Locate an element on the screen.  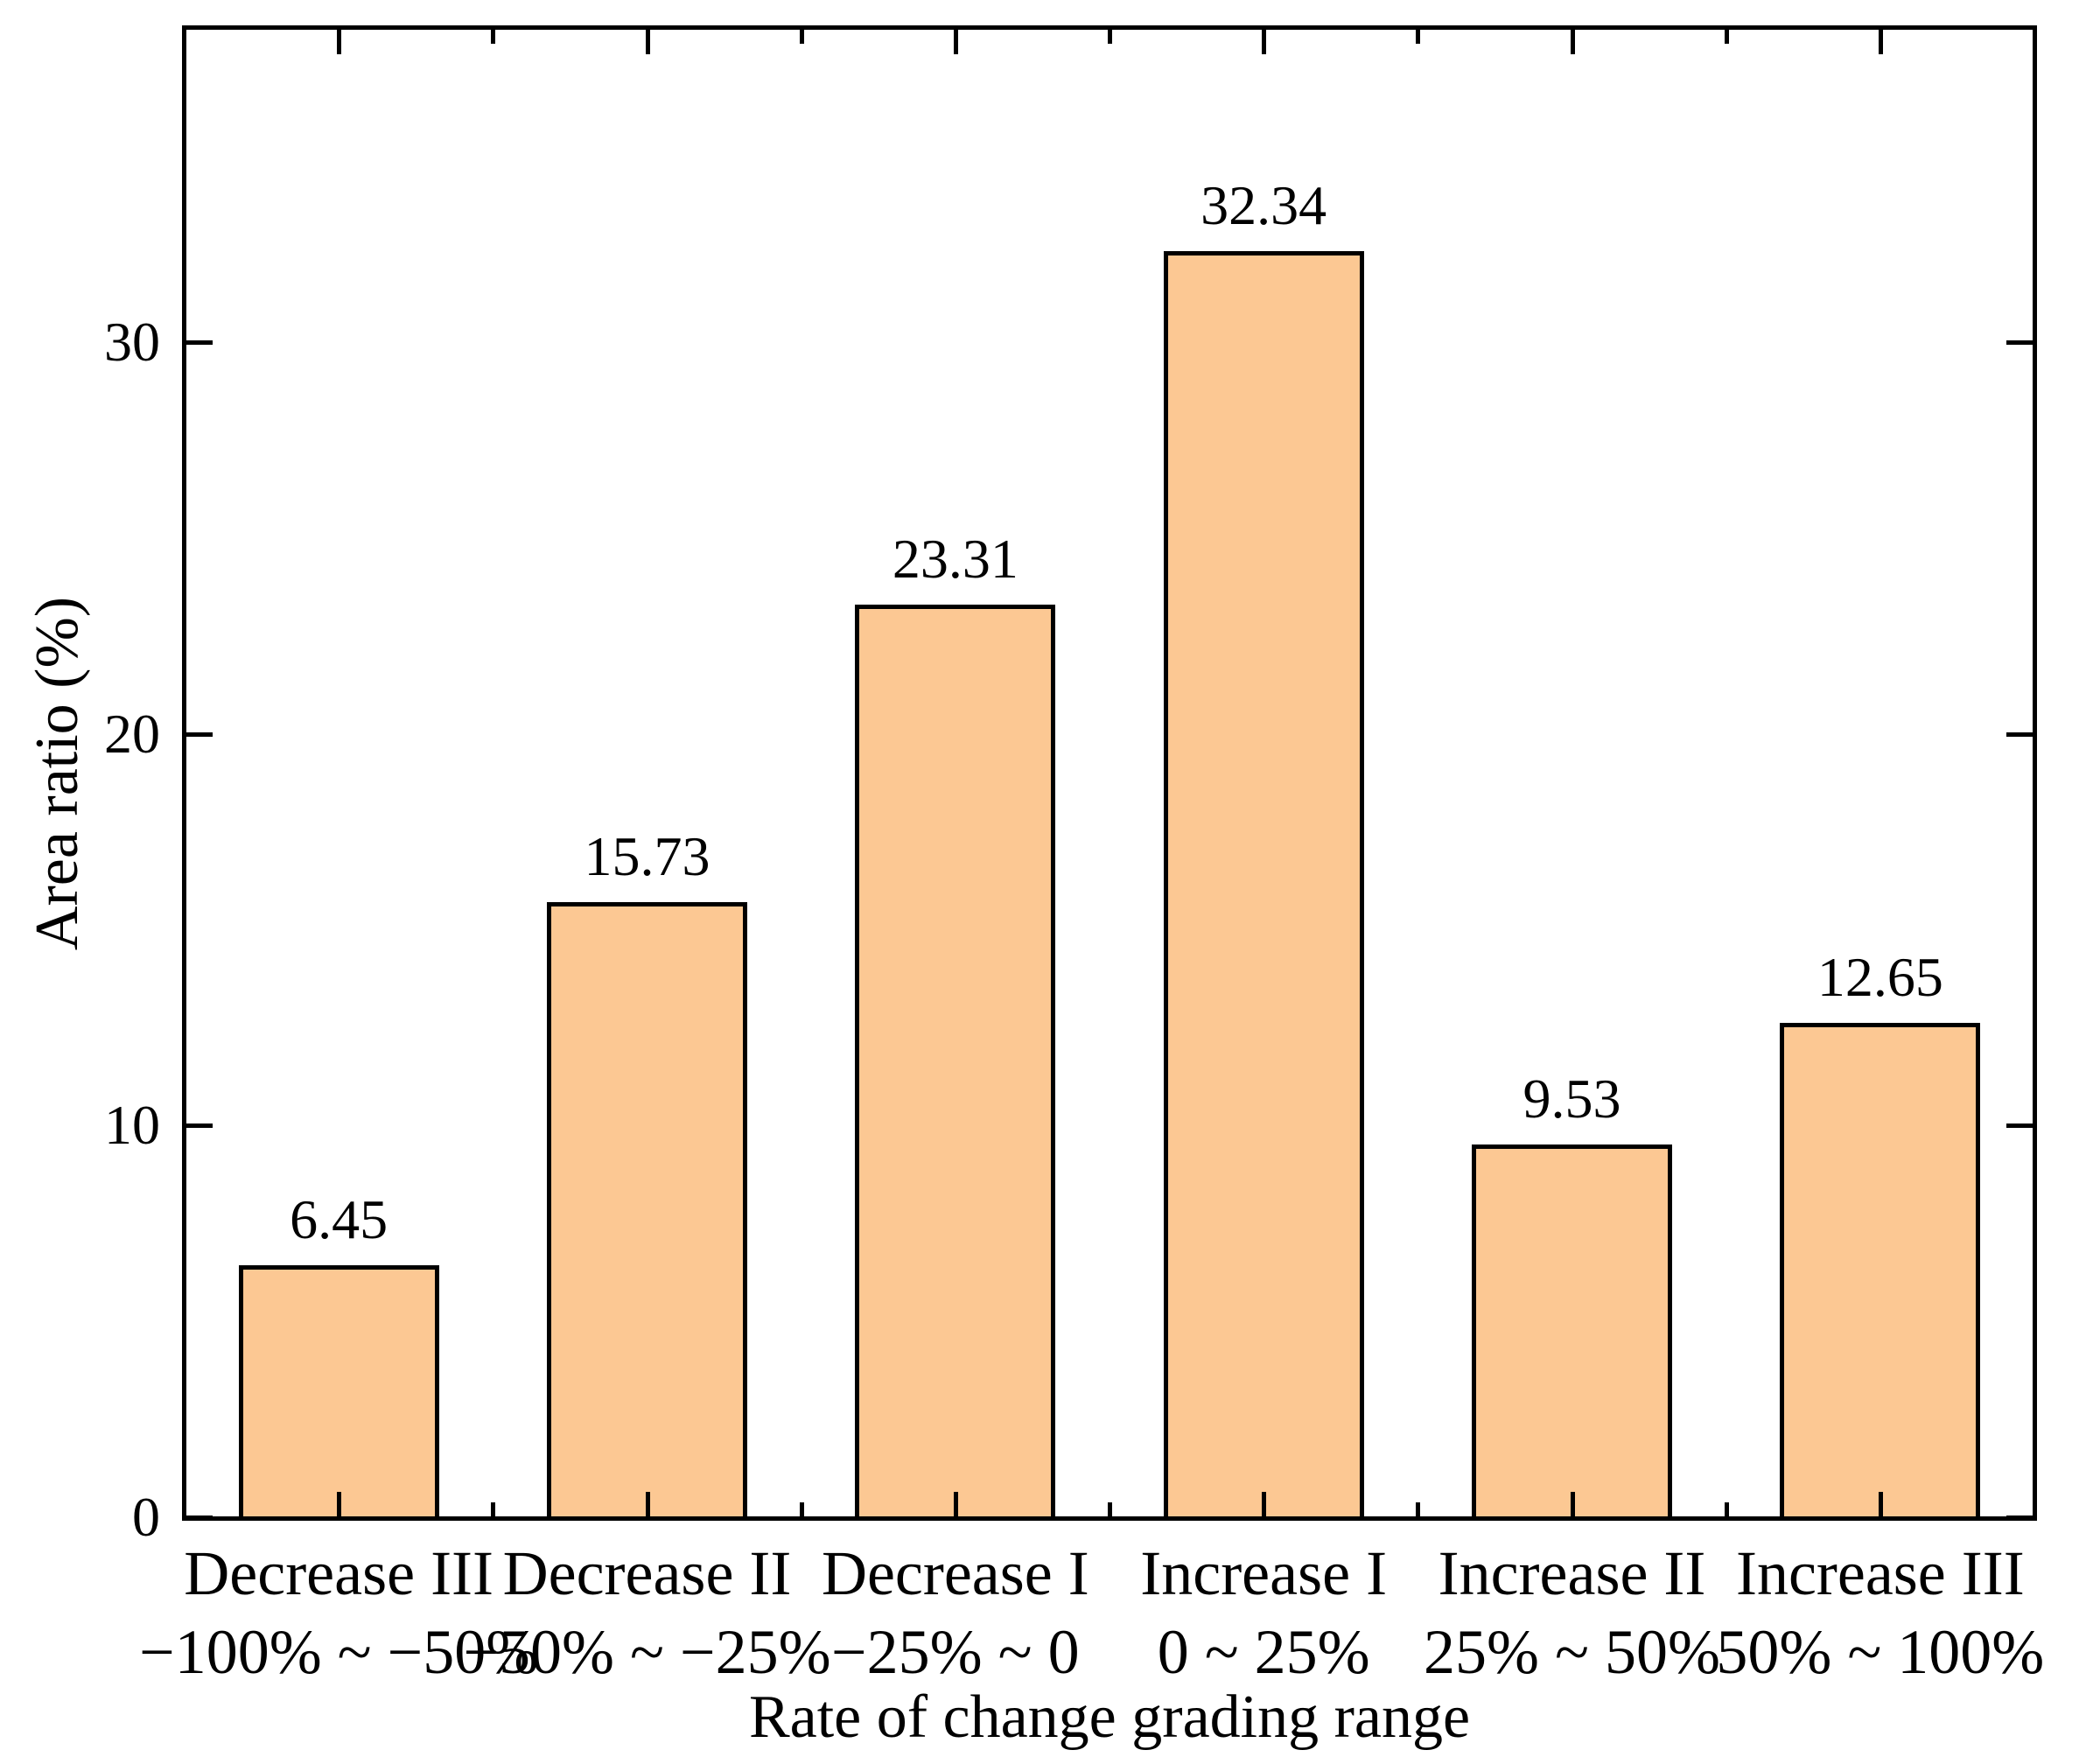
x-category-range: 0 ~ 25% is located at coordinates (1263, 1652).